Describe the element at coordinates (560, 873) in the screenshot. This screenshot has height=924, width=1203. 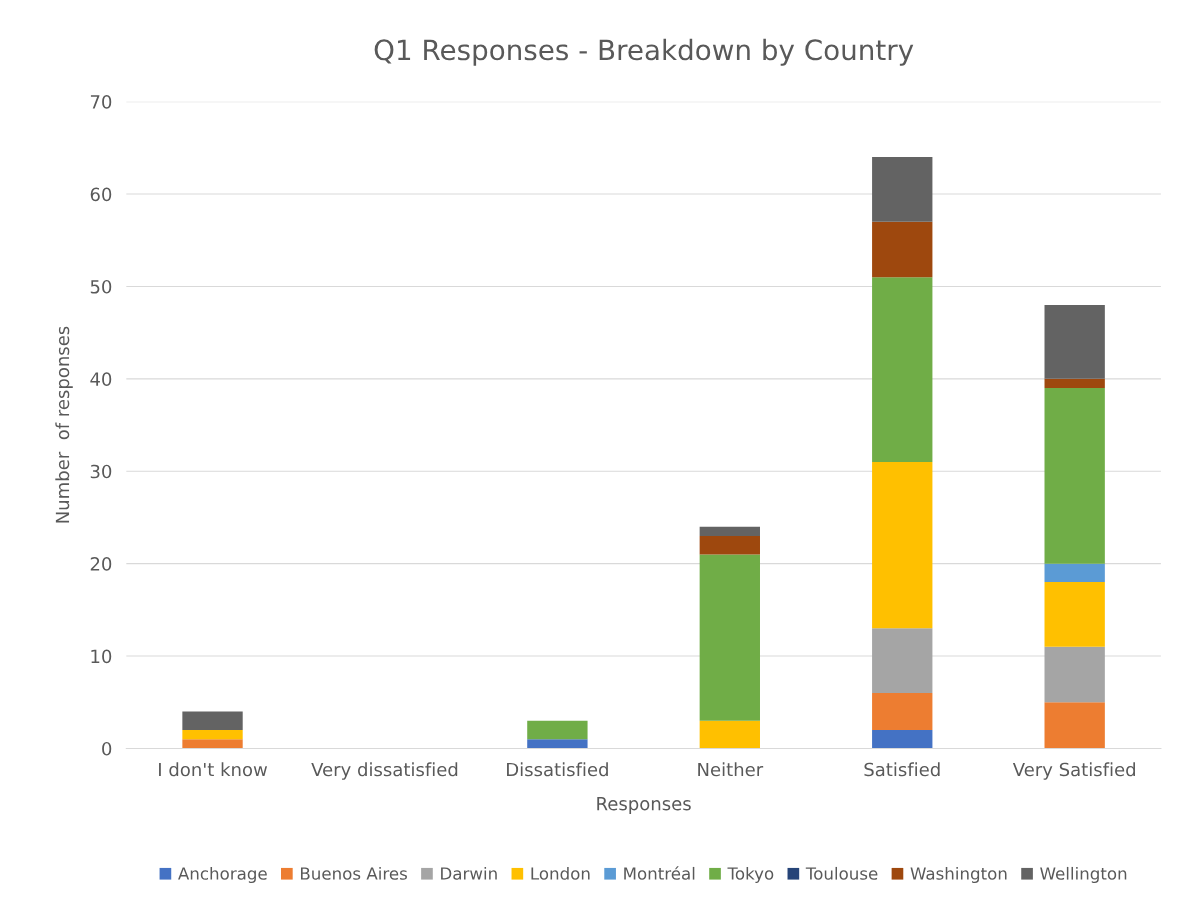
I see `legend-label: London` at that location.